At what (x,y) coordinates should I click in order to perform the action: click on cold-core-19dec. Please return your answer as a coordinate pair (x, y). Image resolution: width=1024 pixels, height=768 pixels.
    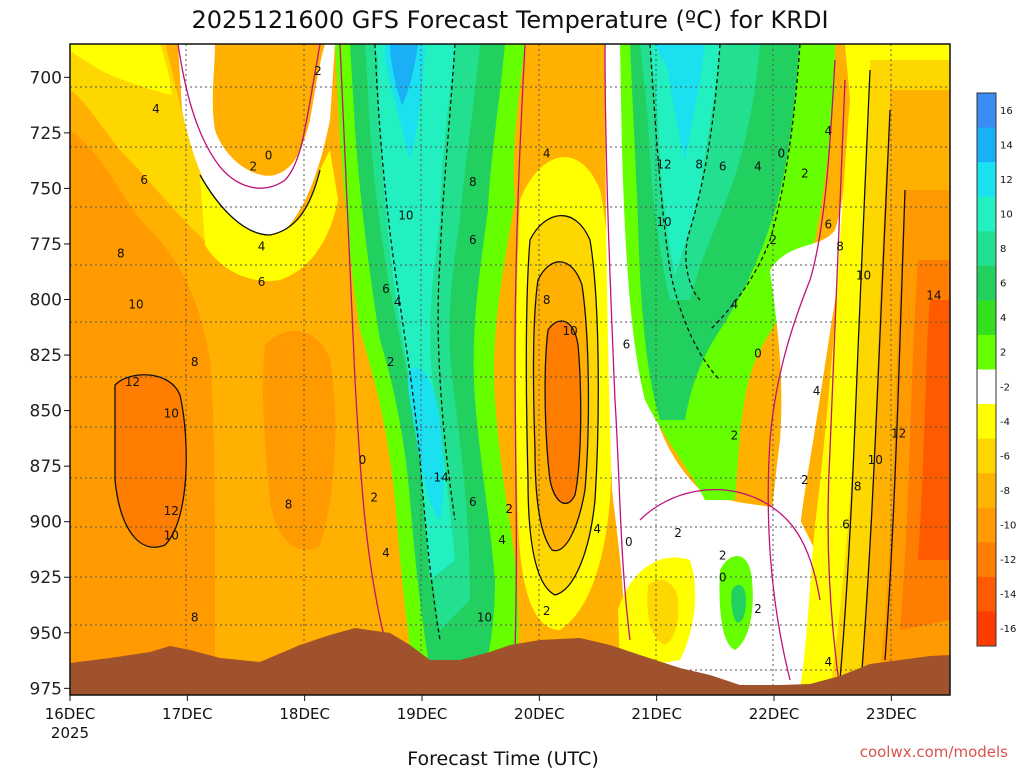
    Looking at the image, I should click on (404, 74).